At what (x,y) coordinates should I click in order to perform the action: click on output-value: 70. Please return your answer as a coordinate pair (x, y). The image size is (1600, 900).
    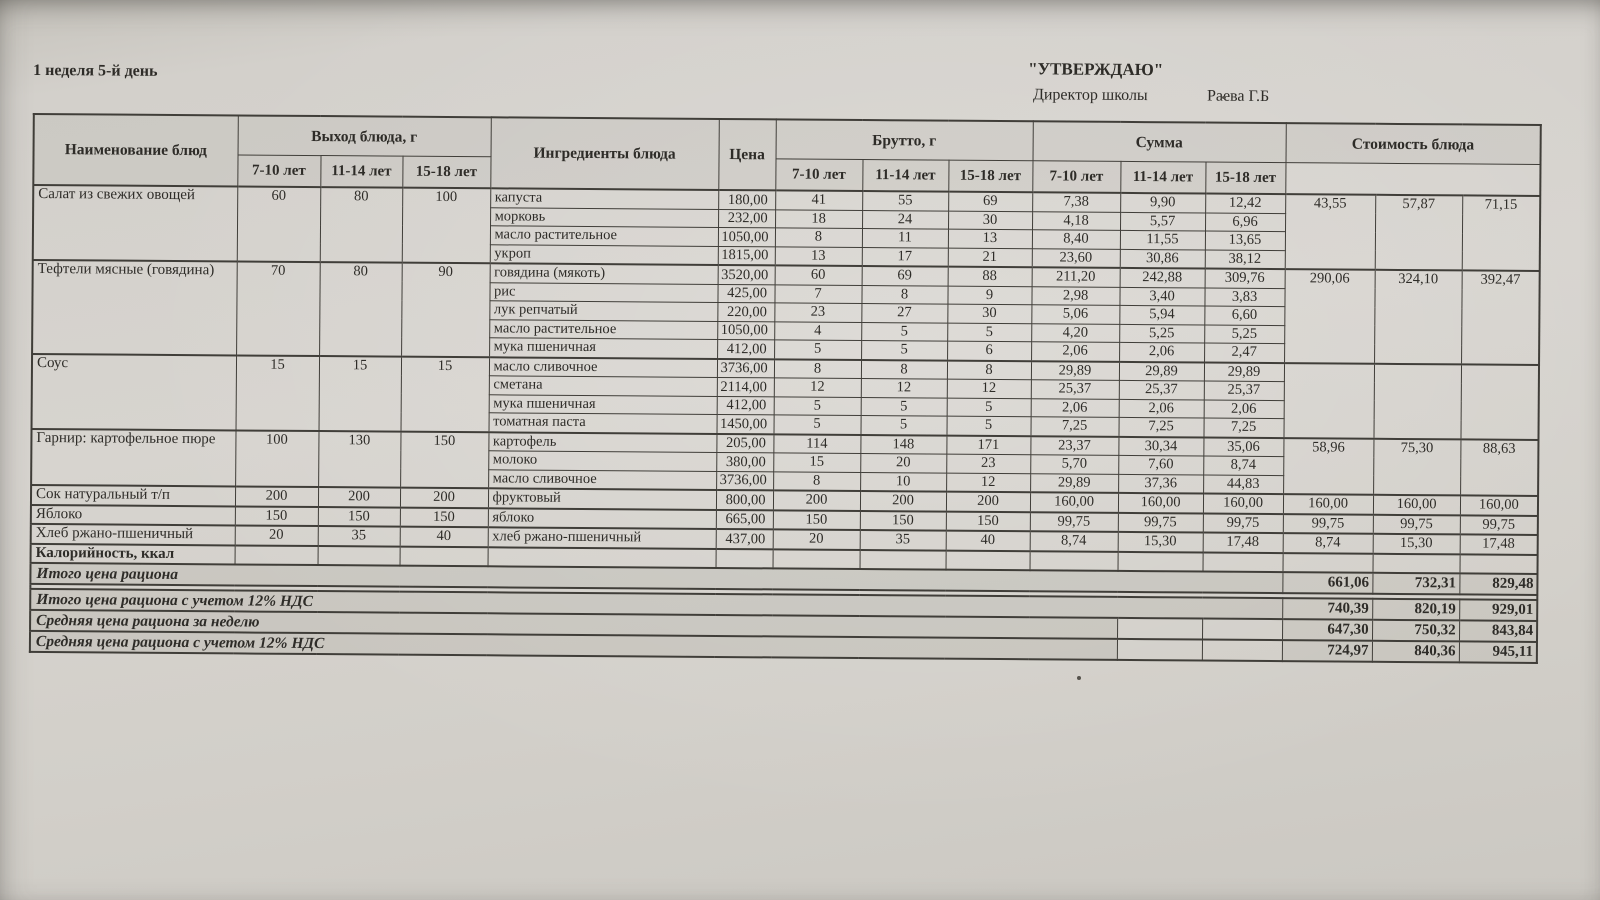
    Looking at the image, I should click on (278, 308).